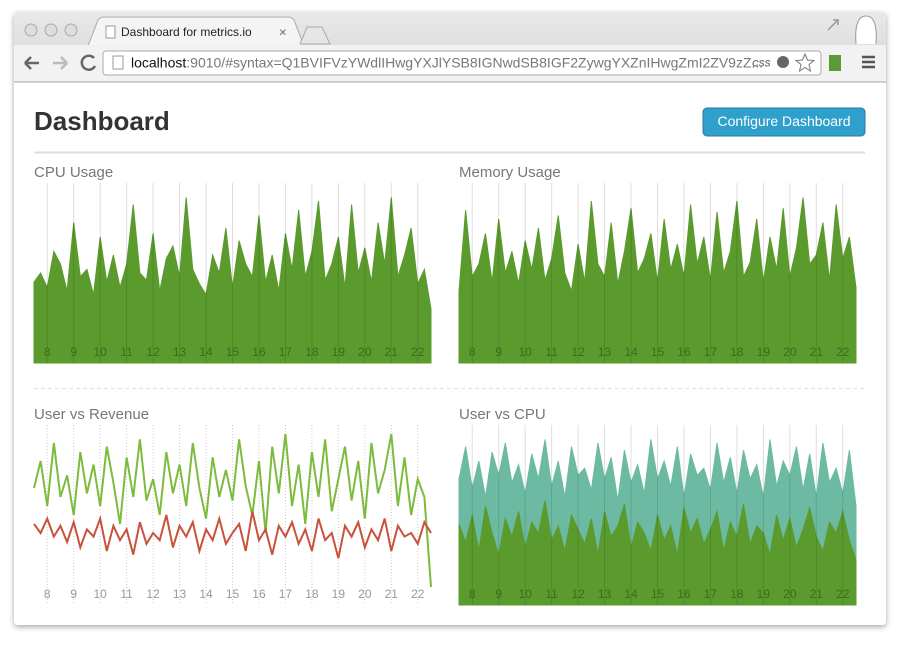 The height and width of the screenshot is (645, 900). Describe the element at coordinates (88, 62) in the screenshot. I see `reload-button` at that location.